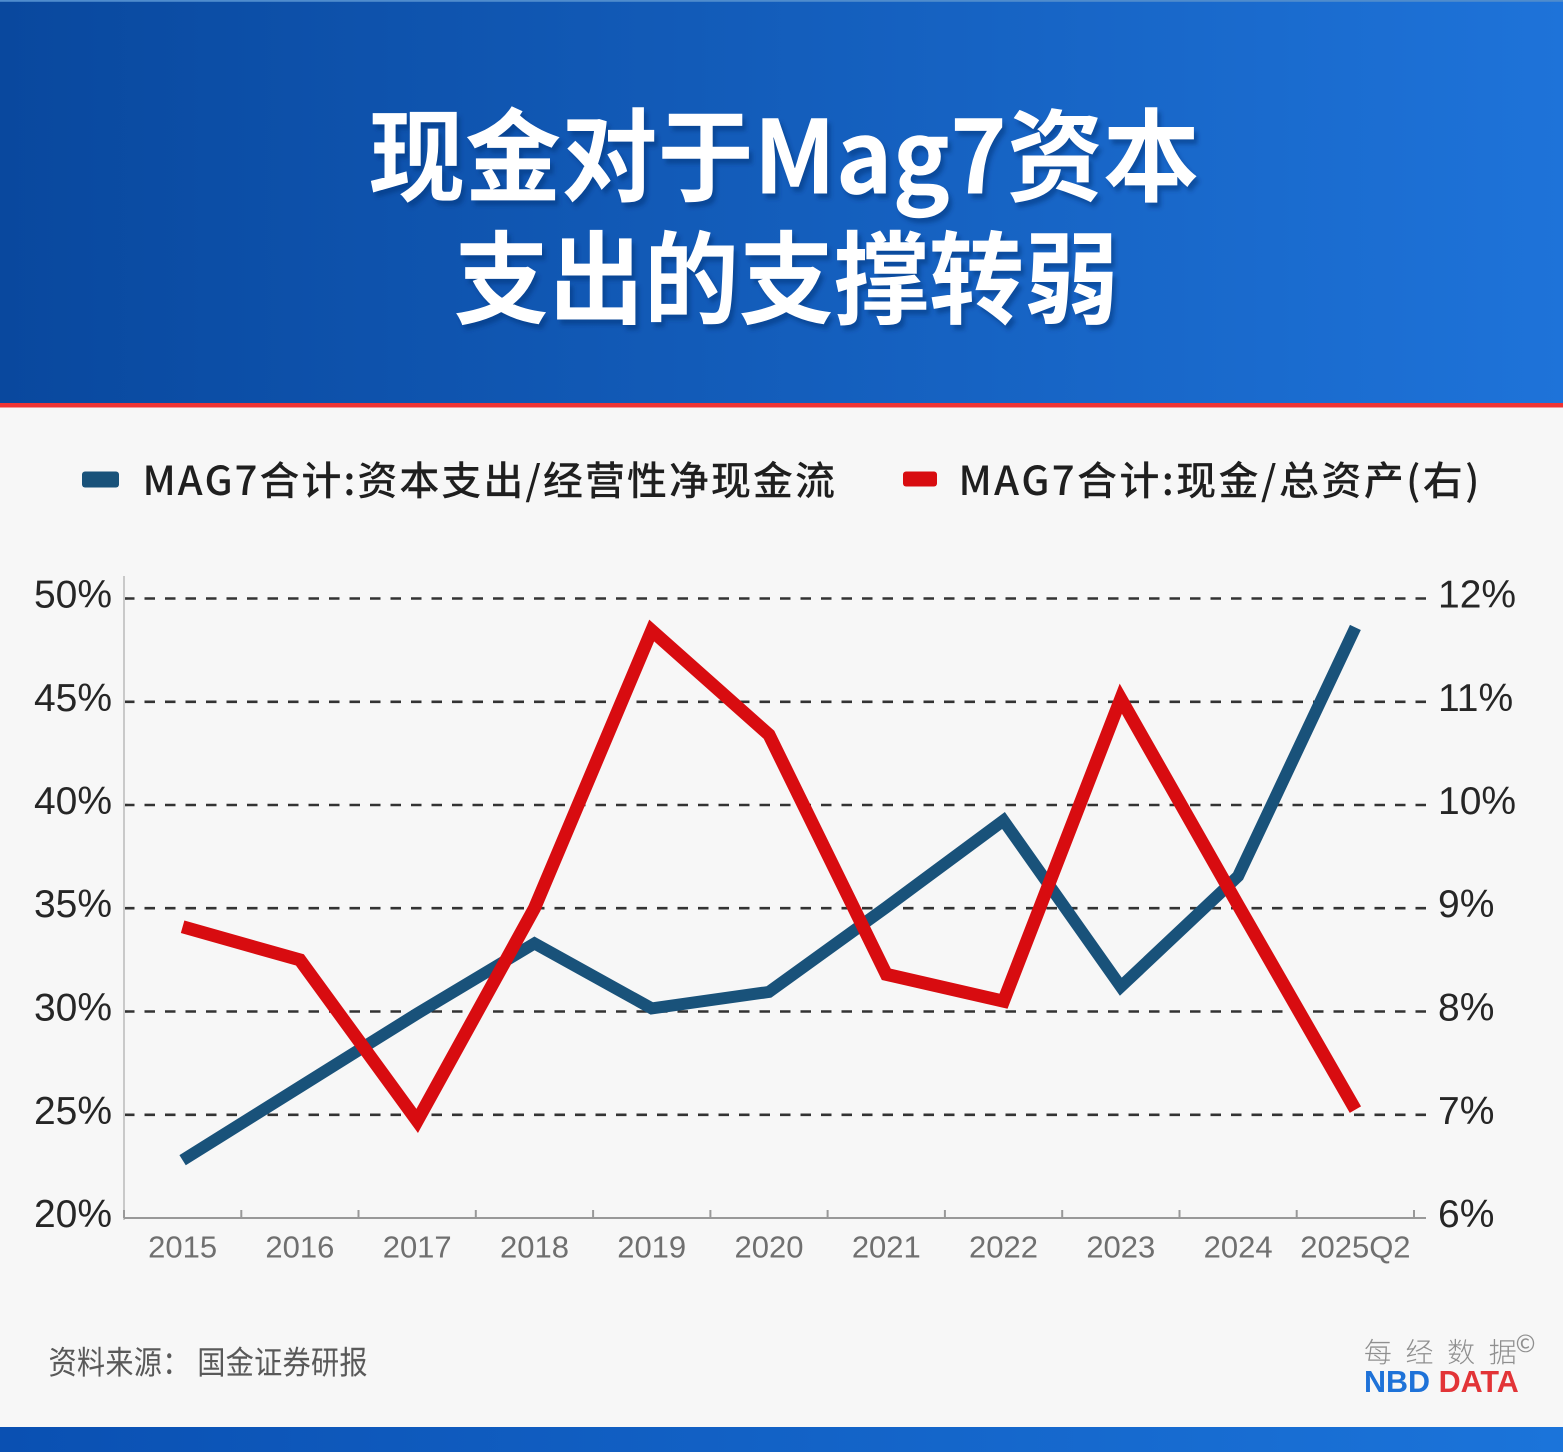 This screenshot has width=1563, height=1452. Describe the element at coordinates (1477, 595) in the screenshot. I see `svg-text: 12%` at that location.